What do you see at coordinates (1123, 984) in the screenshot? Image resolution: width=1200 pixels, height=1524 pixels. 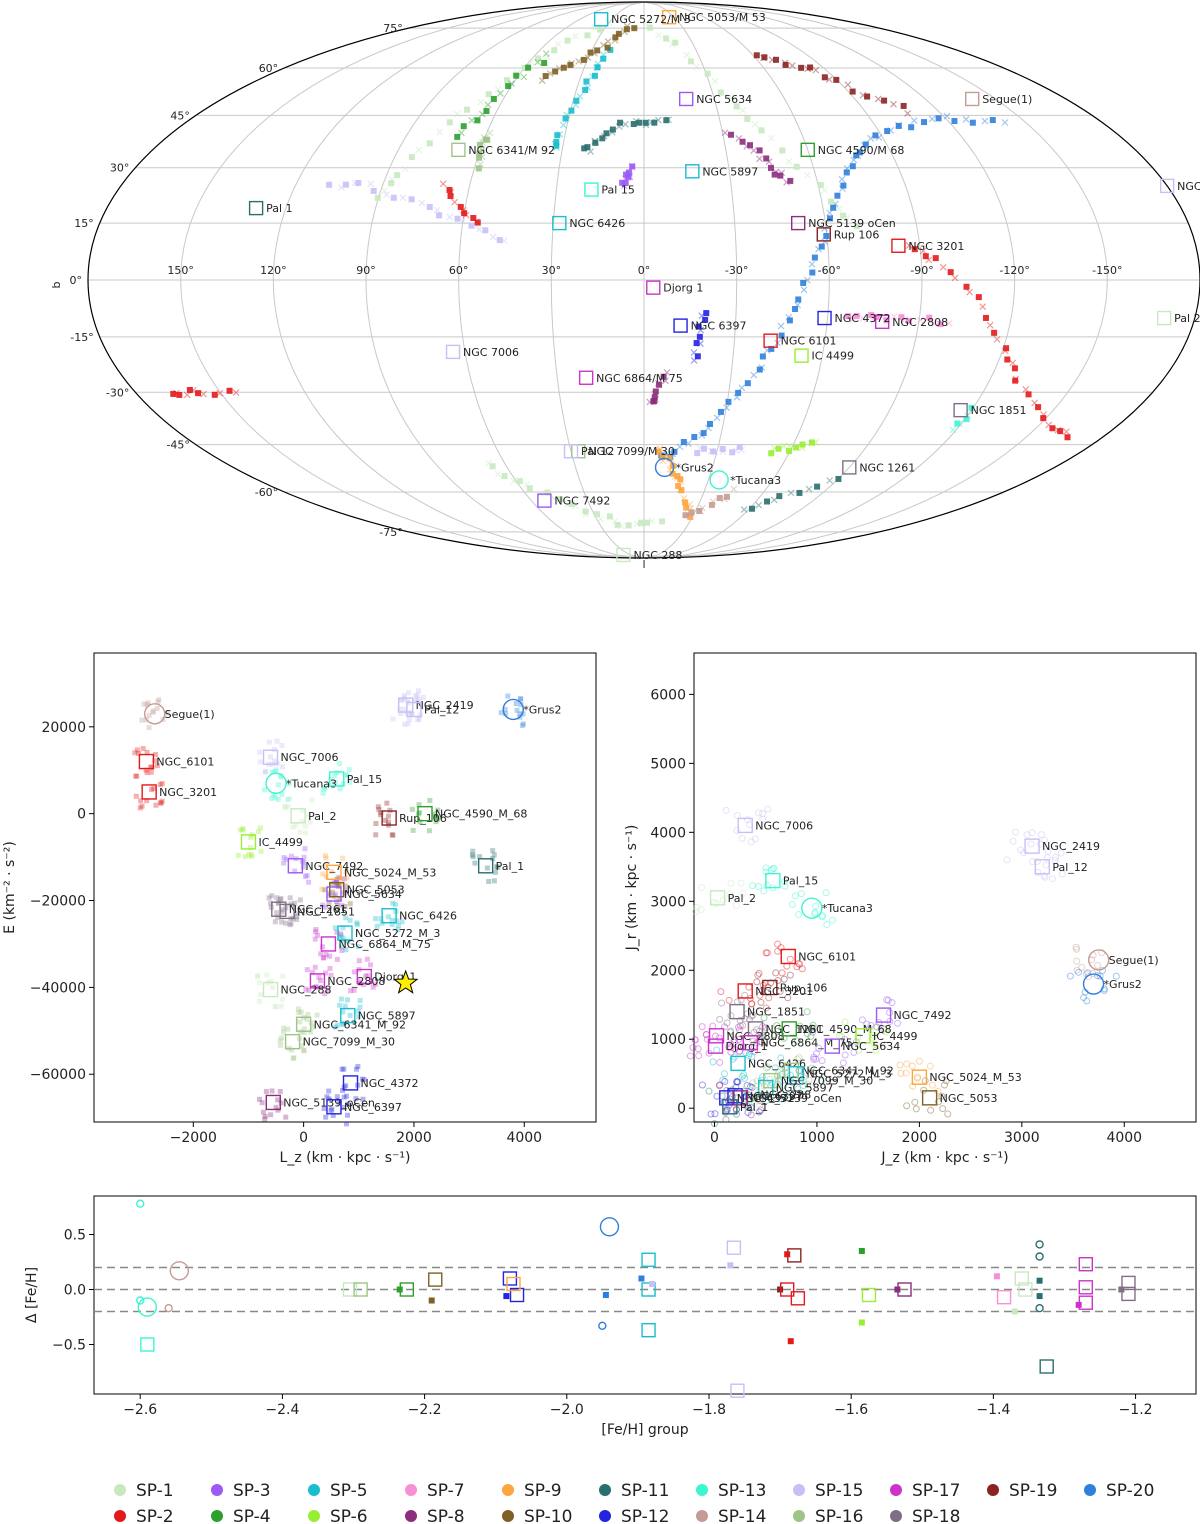 I see `cluster-label-grus2: *Grus2` at bounding box center [1123, 984].